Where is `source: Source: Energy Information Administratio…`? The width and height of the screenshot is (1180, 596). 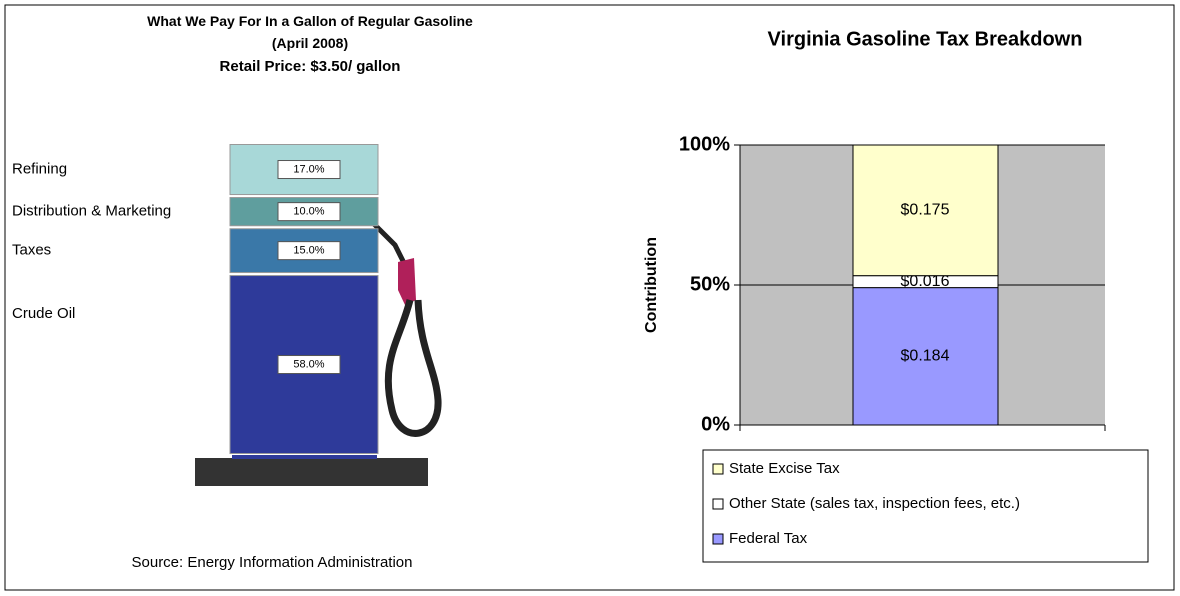
source: Source: Energy Information Administratio… is located at coordinates (272, 562).